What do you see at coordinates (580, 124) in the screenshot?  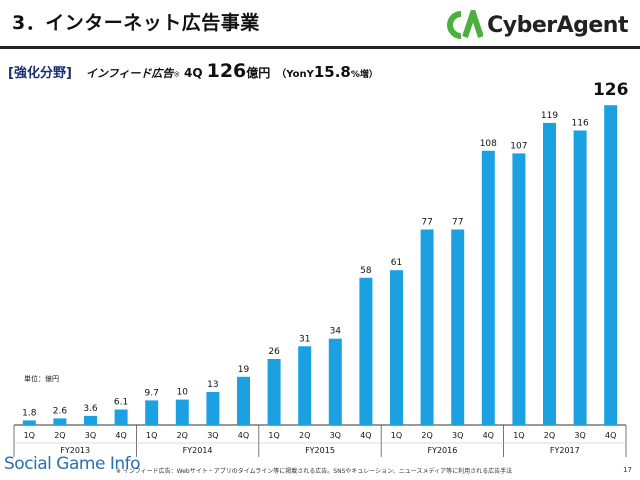 I see `data-label: 116` at bounding box center [580, 124].